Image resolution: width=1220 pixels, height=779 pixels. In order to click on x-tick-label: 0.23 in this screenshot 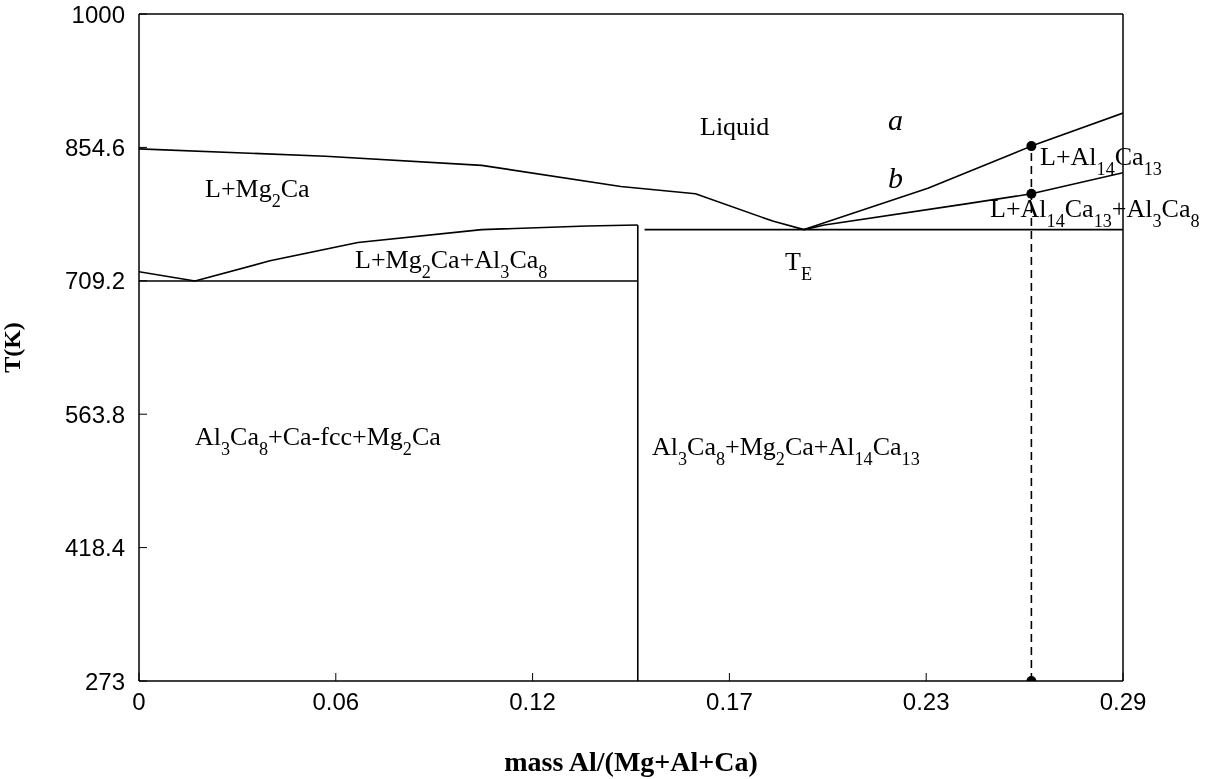, I will do `click(926, 702)`.